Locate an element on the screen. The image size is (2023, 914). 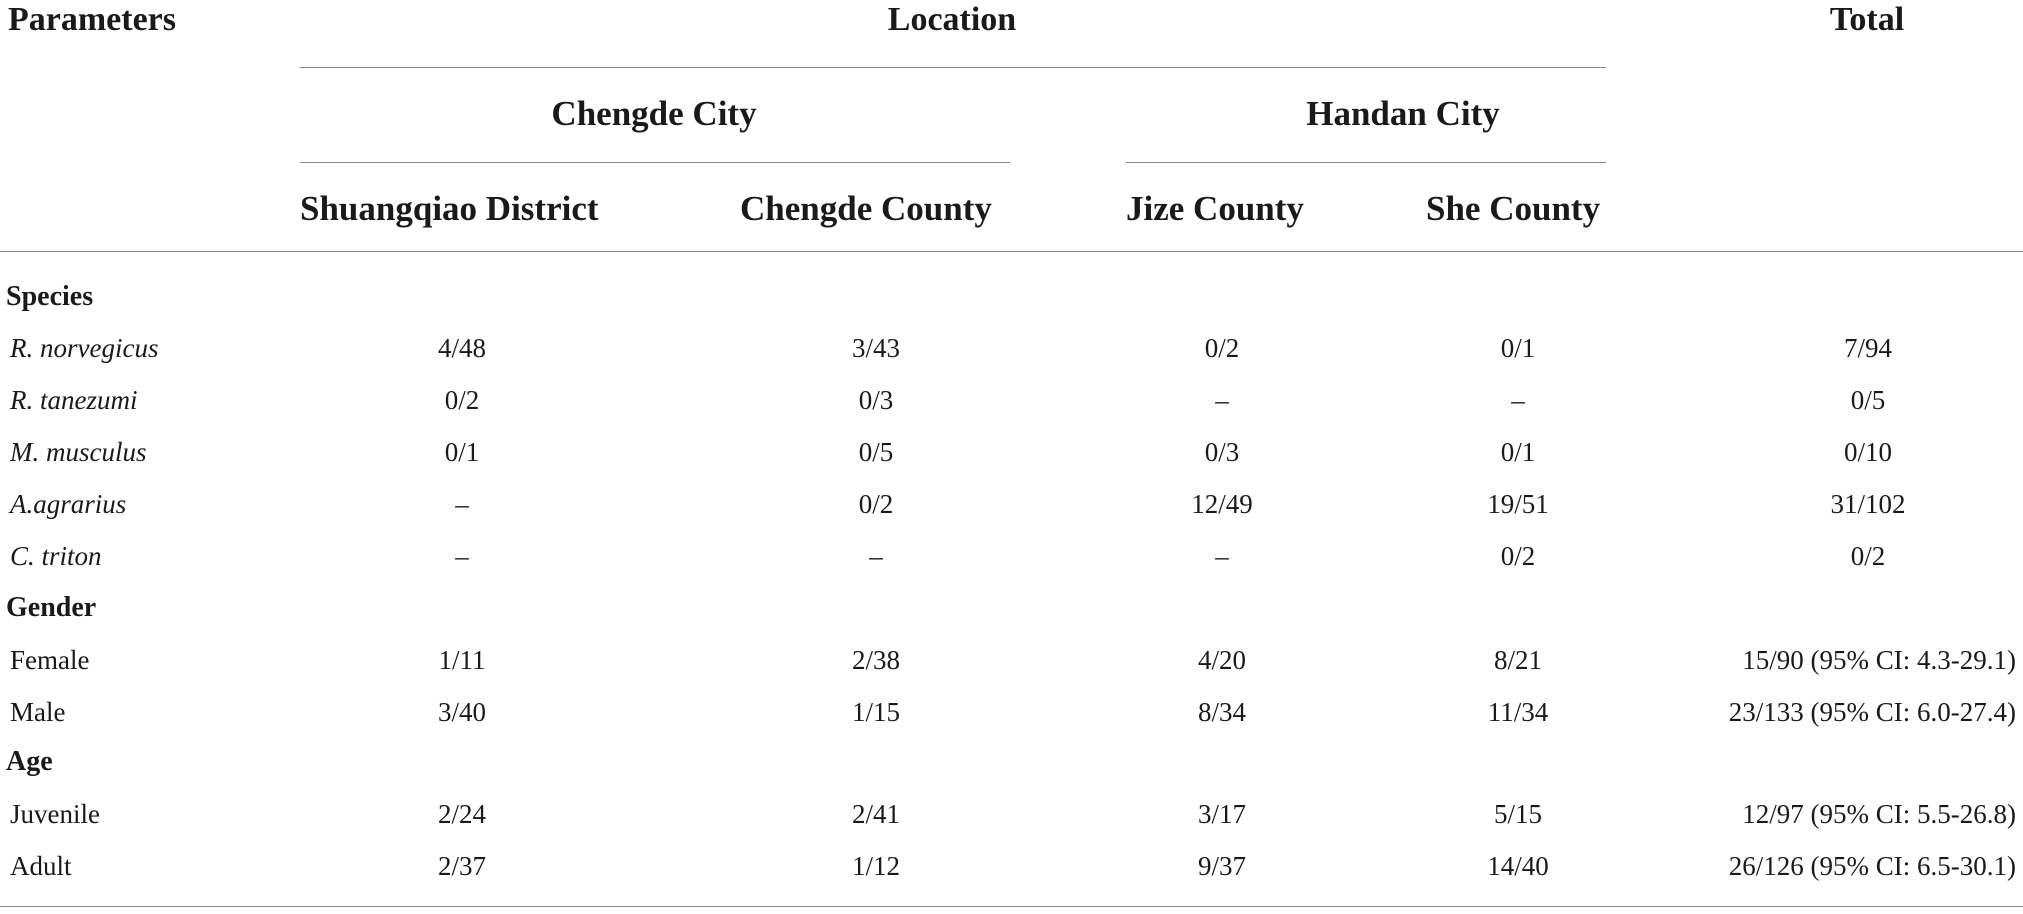
district-she: She County is located at coordinates (1513, 208).